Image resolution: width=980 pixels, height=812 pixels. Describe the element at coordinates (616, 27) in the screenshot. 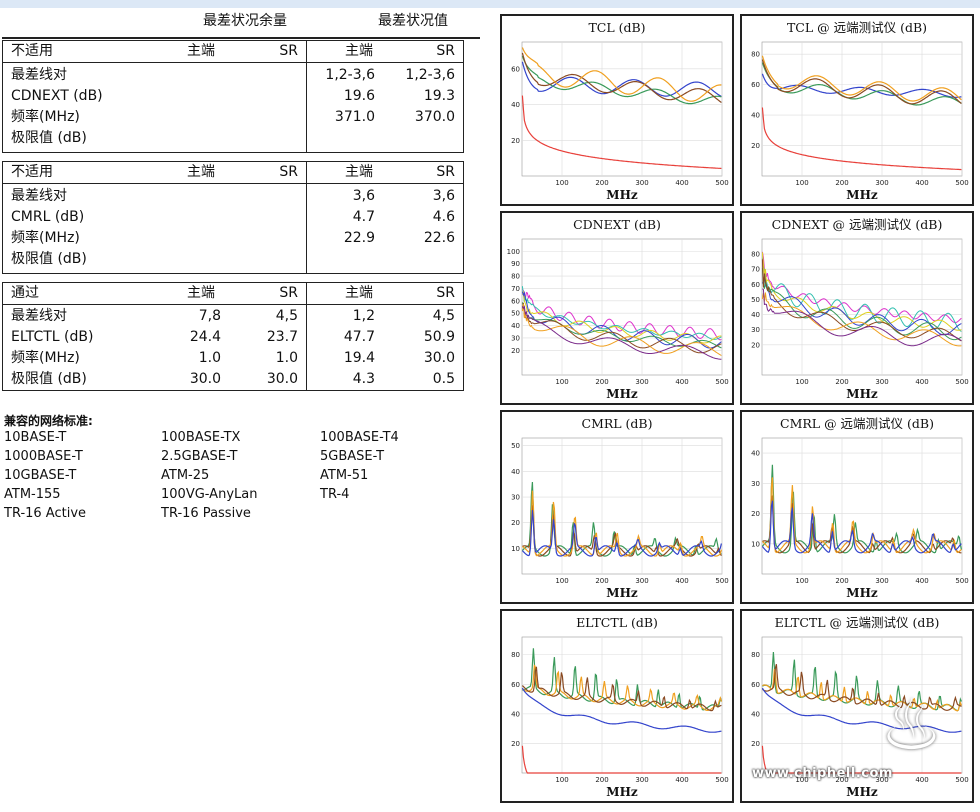

I see `chart-title: TCL (dB)` at that location.